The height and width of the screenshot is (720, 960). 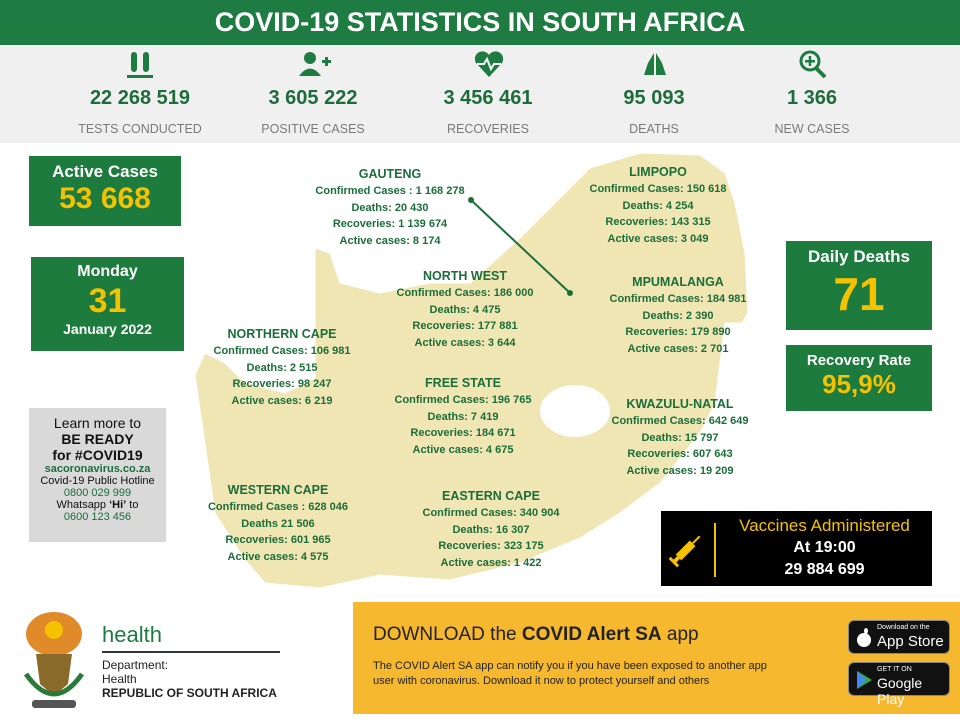 I want to click on apple-icon, so click(x=864, y=637).